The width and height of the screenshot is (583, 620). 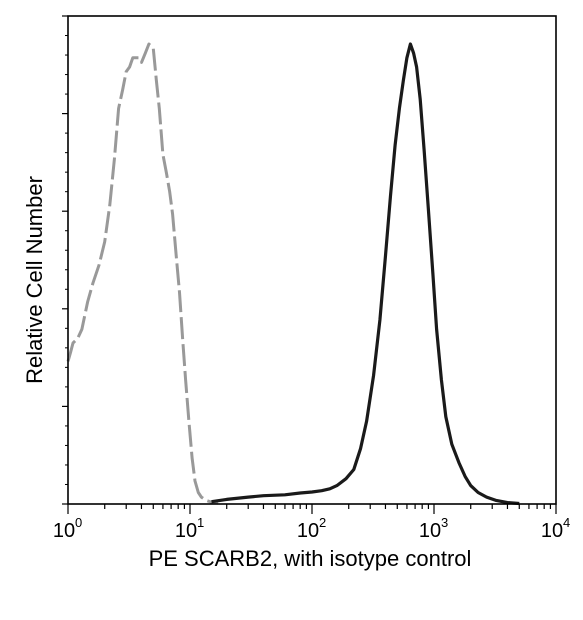 I want to click on x-tick-label-exponent: 4, so click(x=566, y=522).